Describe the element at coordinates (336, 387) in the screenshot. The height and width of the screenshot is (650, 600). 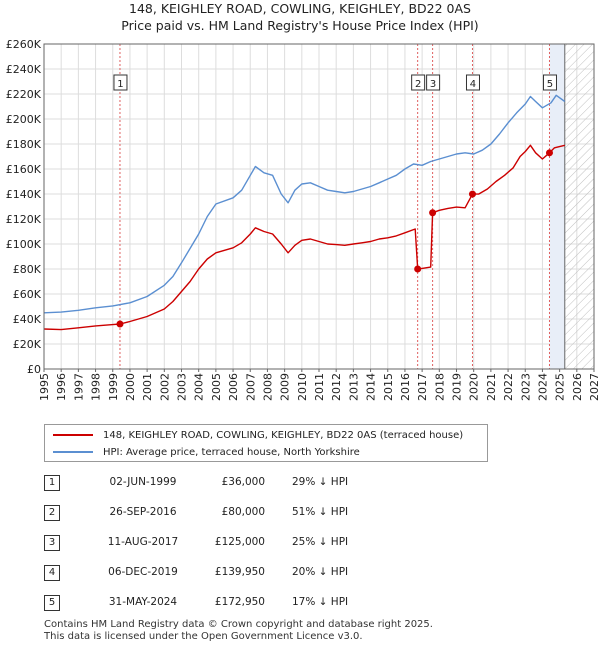
I see `x-tick-label: 2012` at that location.